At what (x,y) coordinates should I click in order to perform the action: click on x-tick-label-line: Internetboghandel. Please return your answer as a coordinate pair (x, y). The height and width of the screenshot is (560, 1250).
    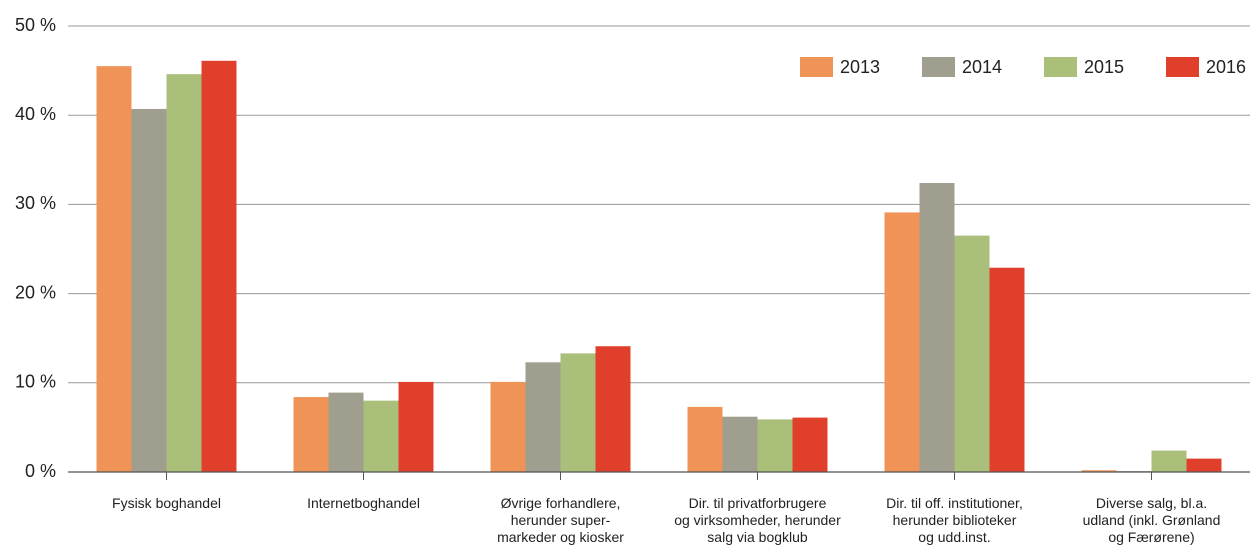
    Looking at the image, I should click on (363, 503).